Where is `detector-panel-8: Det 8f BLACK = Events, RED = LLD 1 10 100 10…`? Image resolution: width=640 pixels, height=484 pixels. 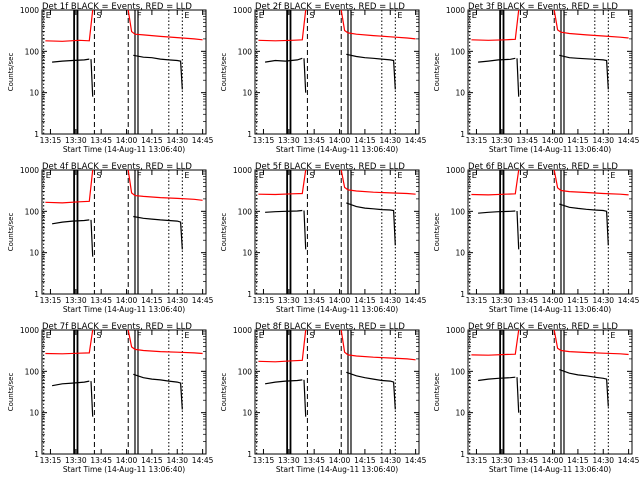 detector-panel-8: Det 8f BLACK = Events, RED = LLD 1 10 100 10… is located at coordinates (323, 398).